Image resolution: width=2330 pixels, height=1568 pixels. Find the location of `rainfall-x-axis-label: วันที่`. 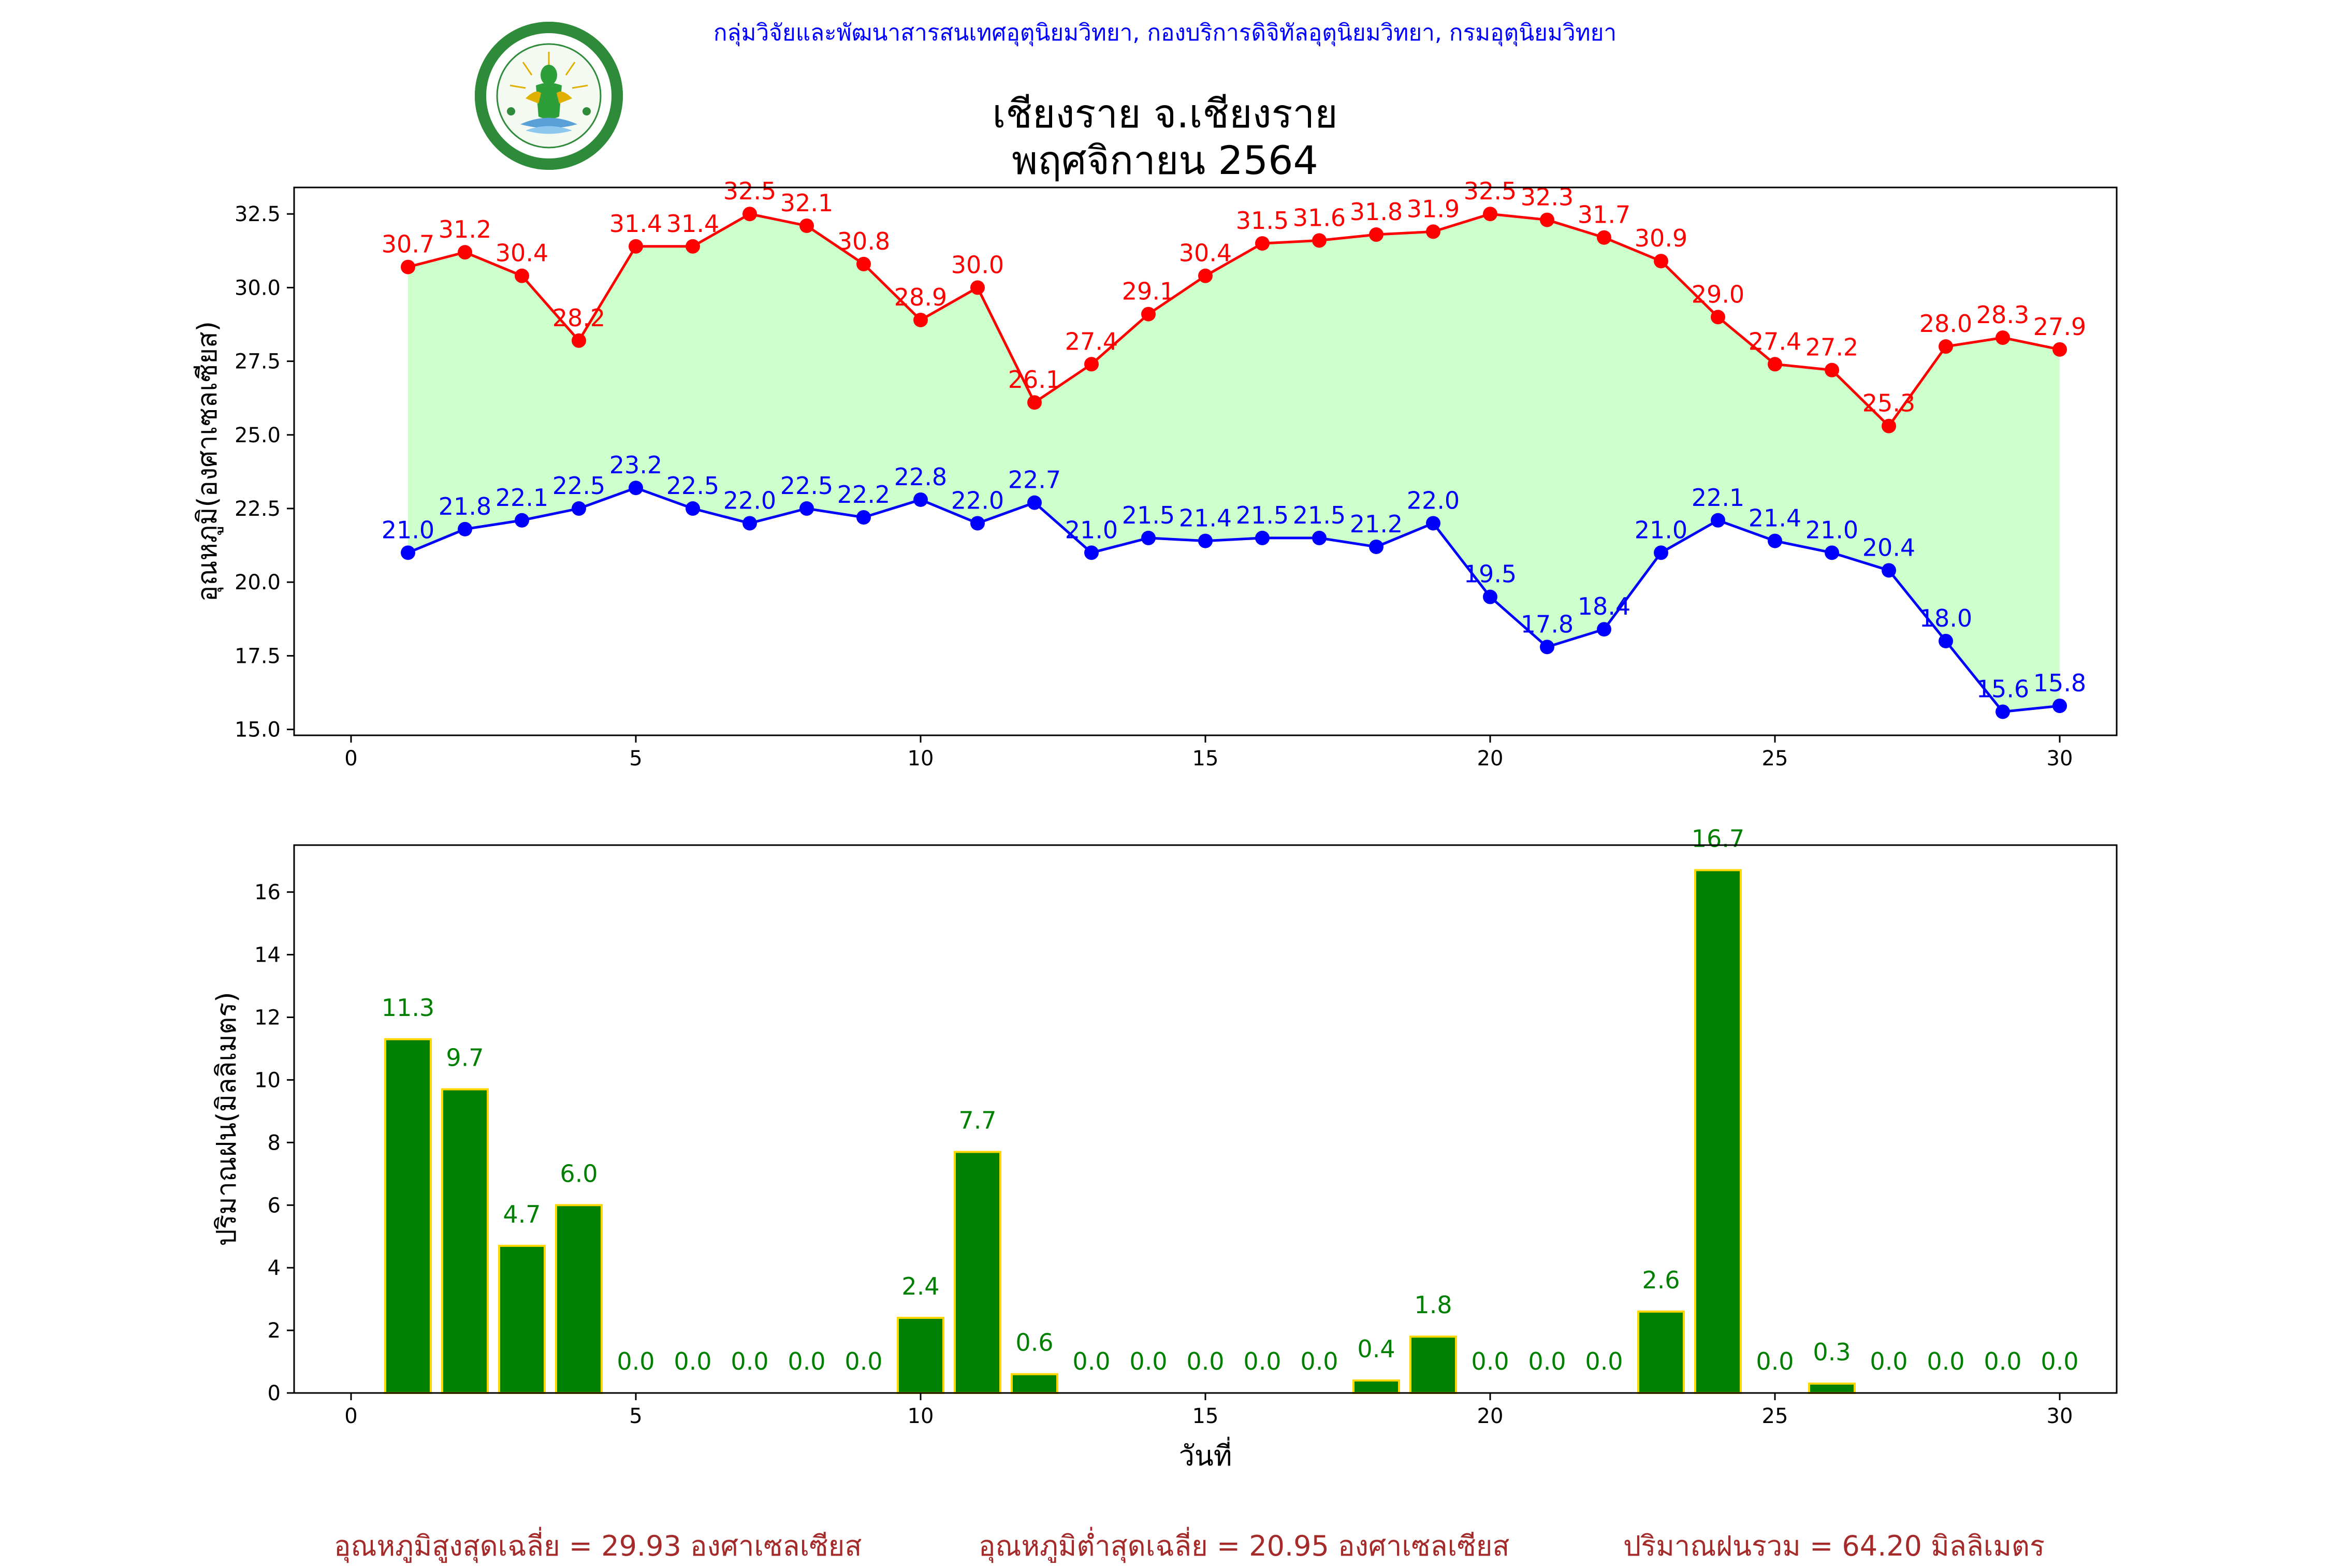

rainfall-x-axis-label: วันที่ is located at coordinates (1205, 1454).